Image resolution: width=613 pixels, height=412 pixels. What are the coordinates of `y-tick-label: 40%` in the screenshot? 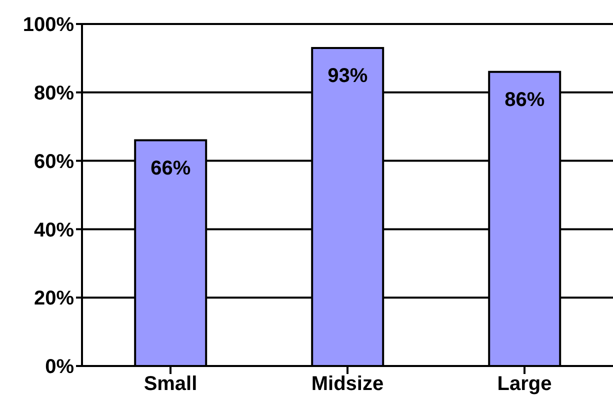 It's located at (54, 230).